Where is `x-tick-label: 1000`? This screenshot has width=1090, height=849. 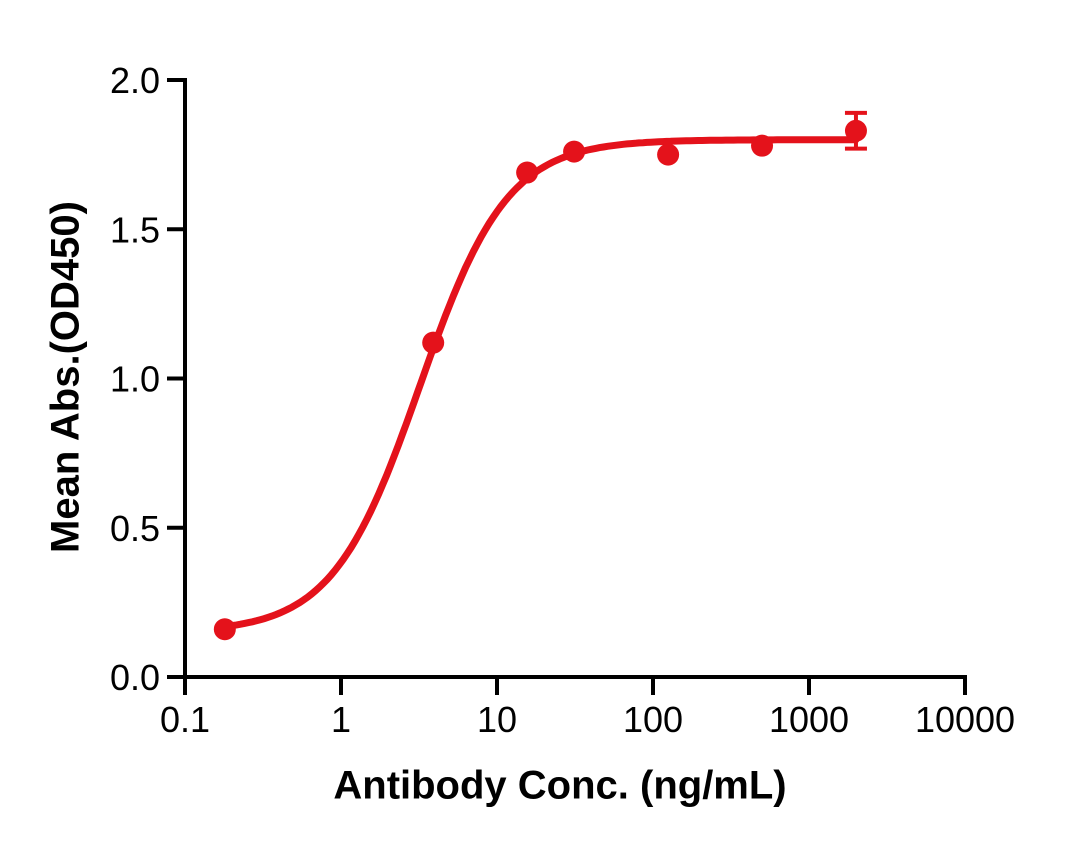
x-tick-label: 1000 is located at coordinates (809, 719).